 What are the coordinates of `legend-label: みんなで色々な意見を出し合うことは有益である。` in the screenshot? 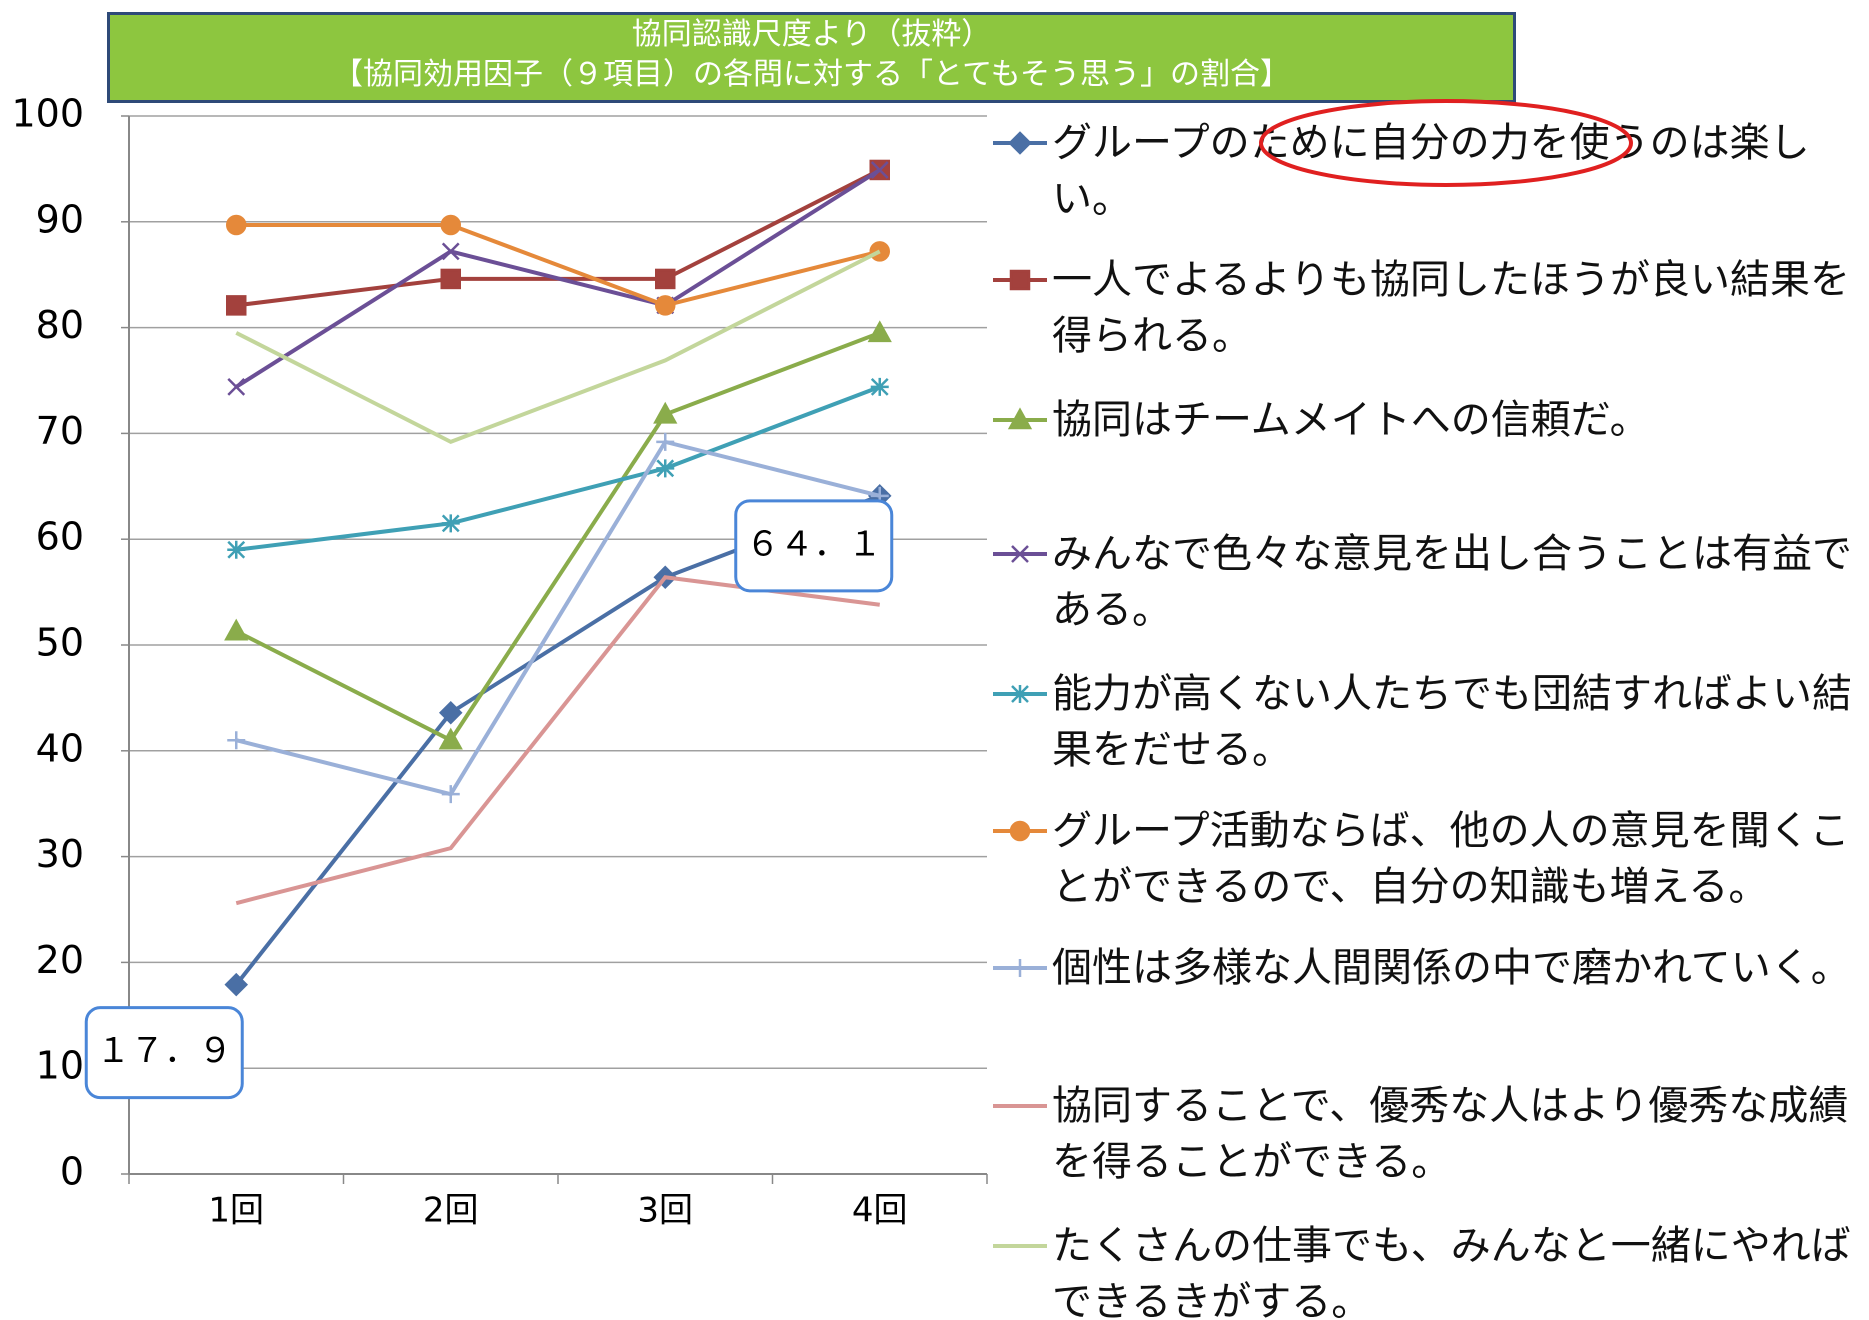 It's located at (1452, 582).